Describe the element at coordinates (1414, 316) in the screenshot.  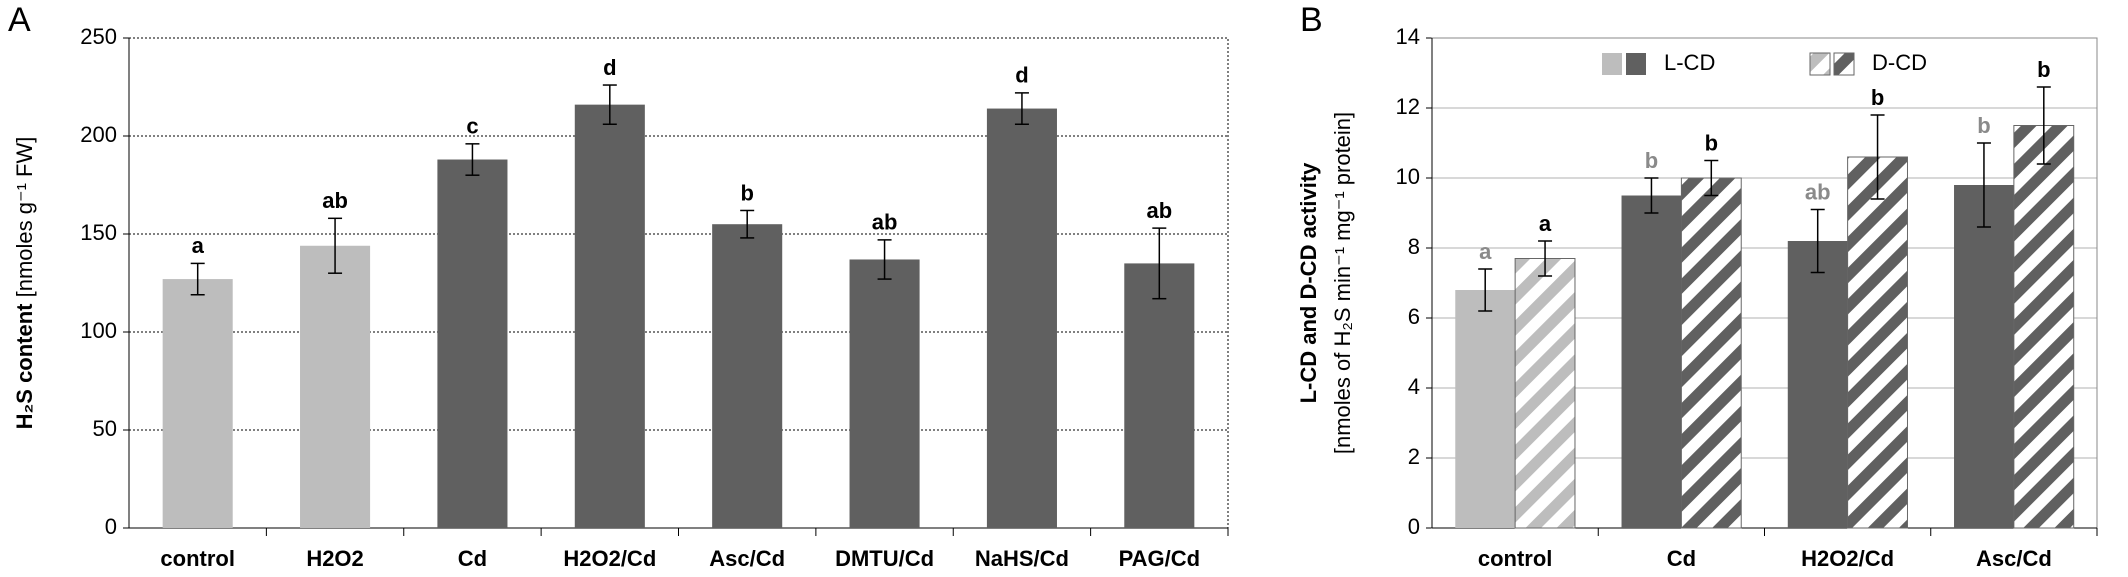
I see `y-tick-label: 6` at that location.